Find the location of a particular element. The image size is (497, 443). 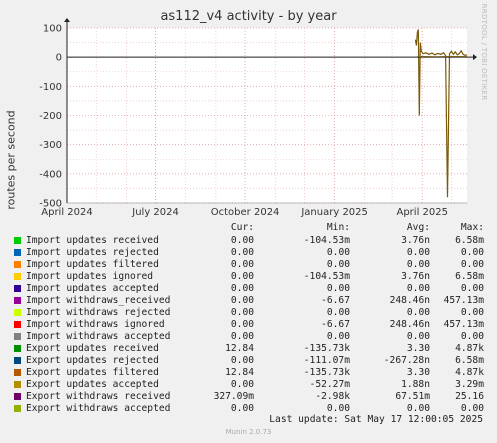

legend-item-max: 3.29m is located at coordinates (469, 384).